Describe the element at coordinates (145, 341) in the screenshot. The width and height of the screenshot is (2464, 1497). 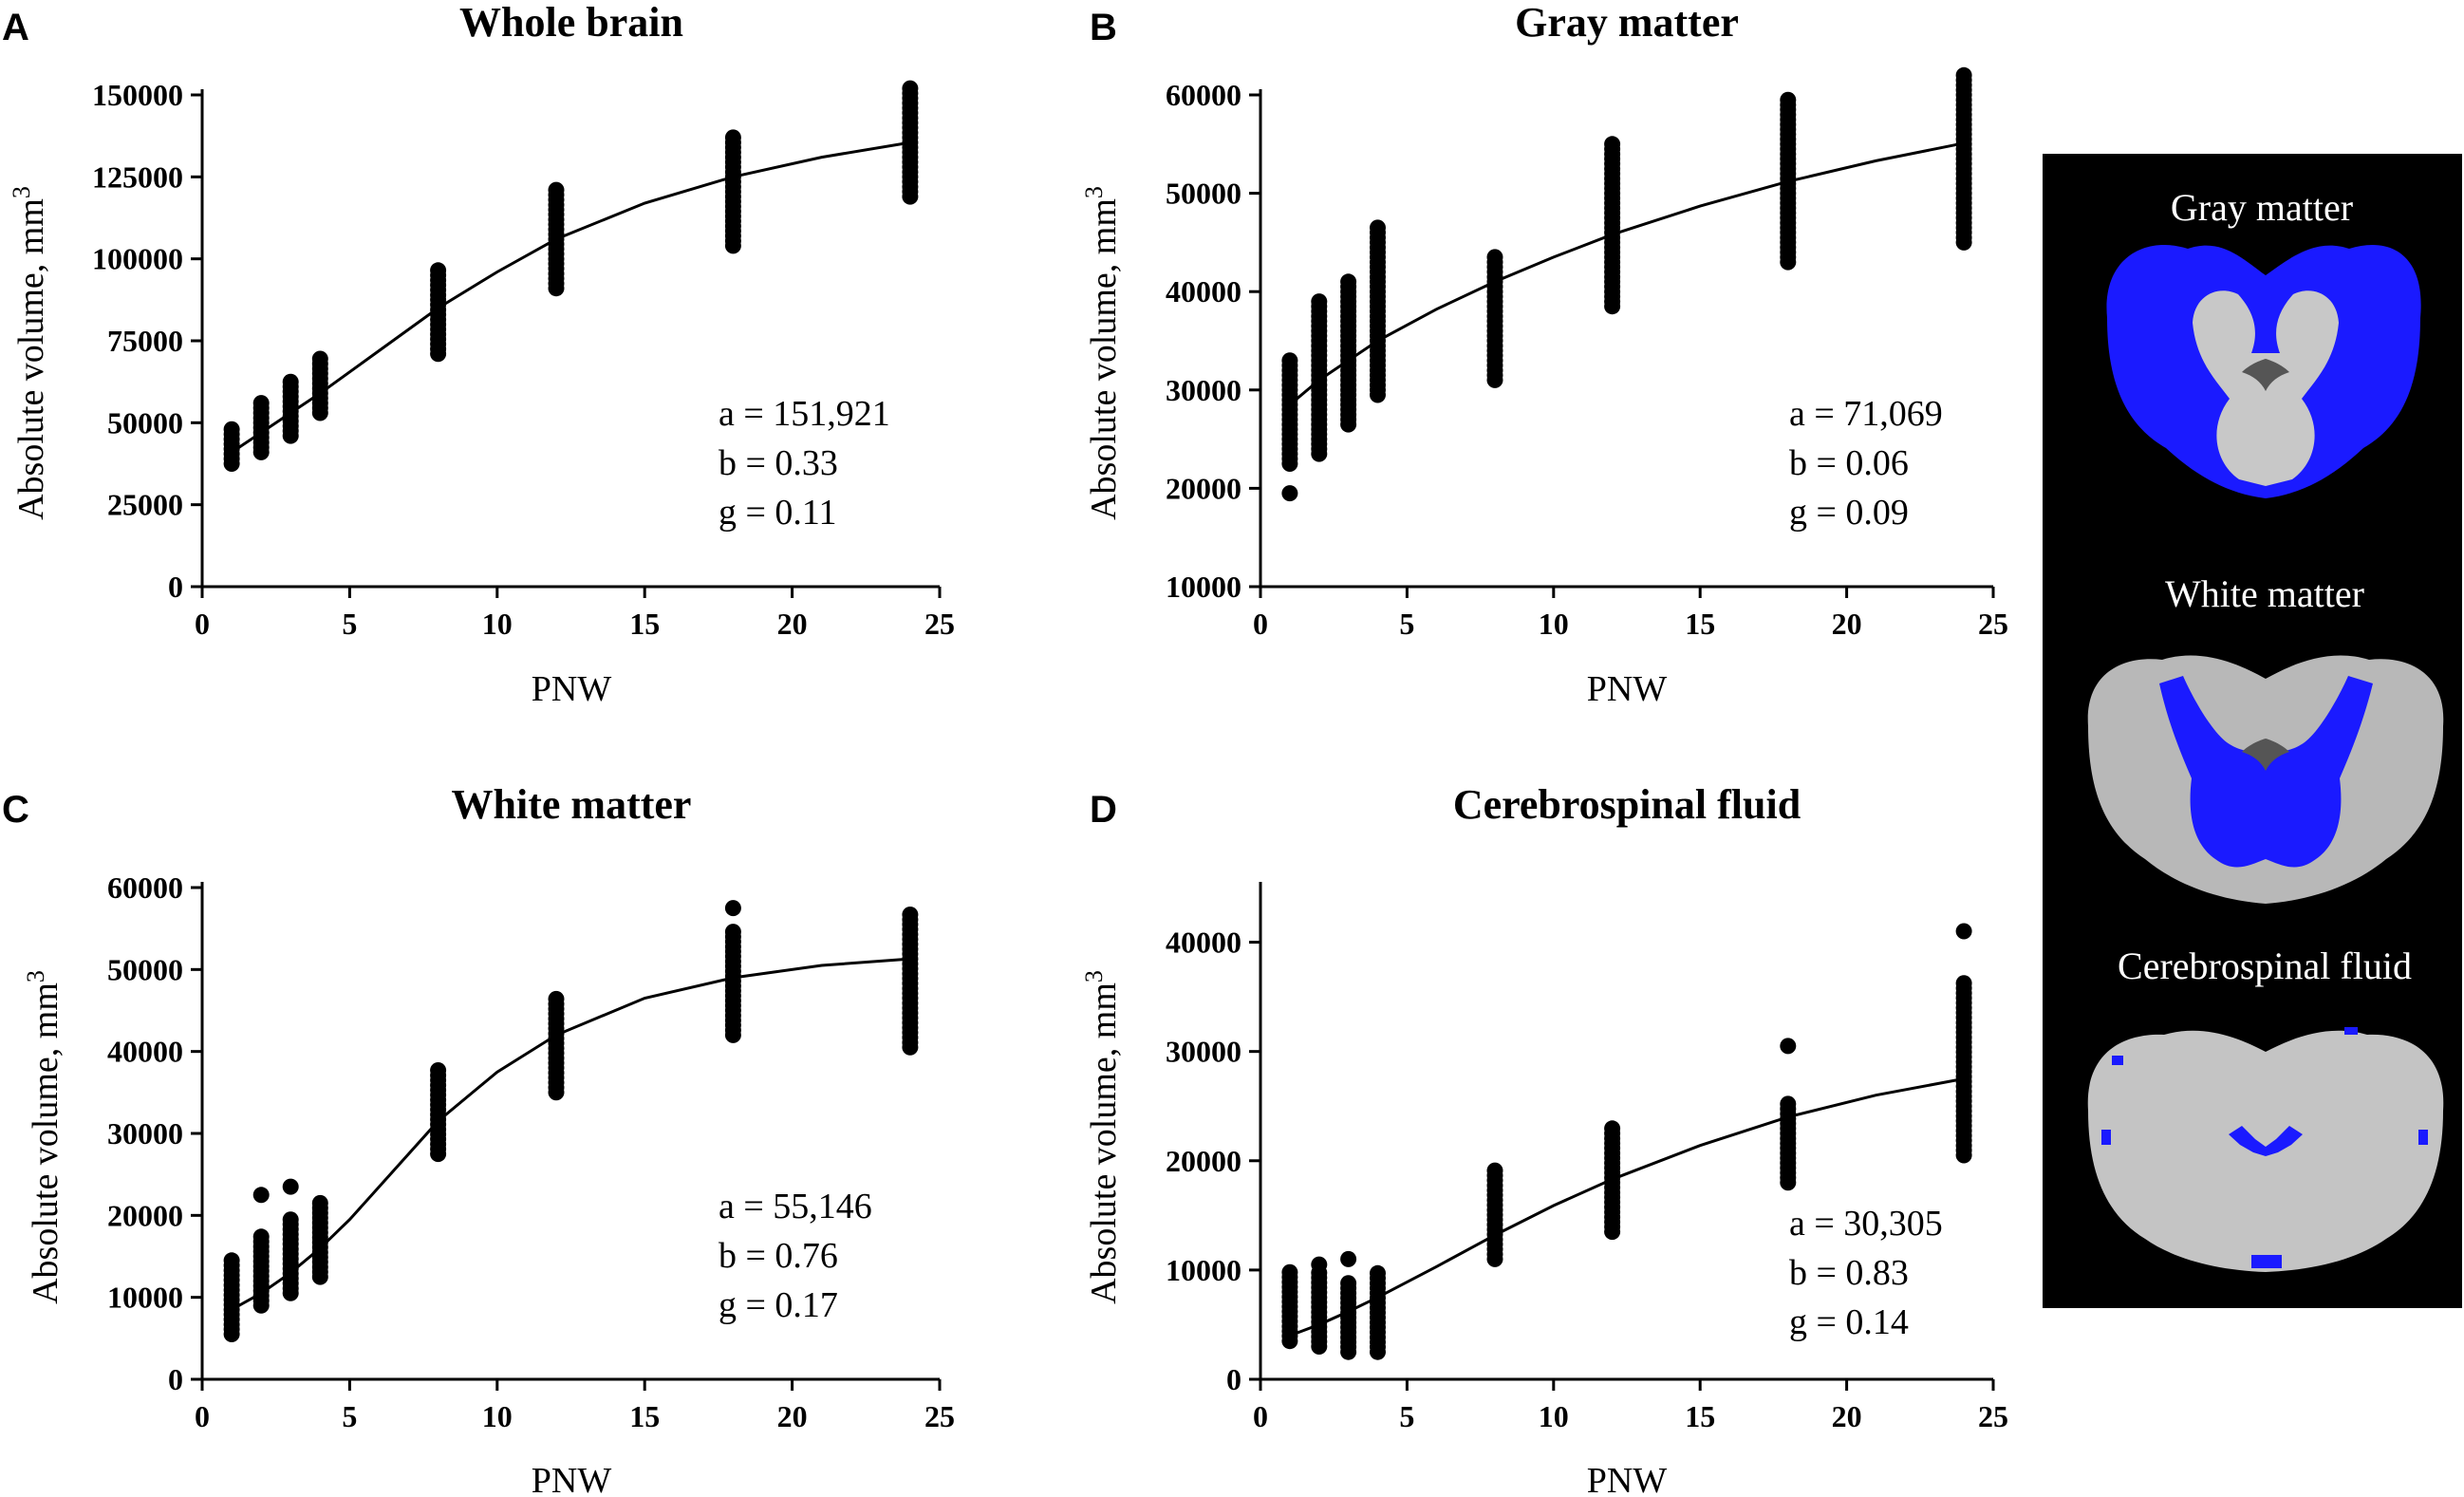
I see `y-tick-label: 75000` at that location.